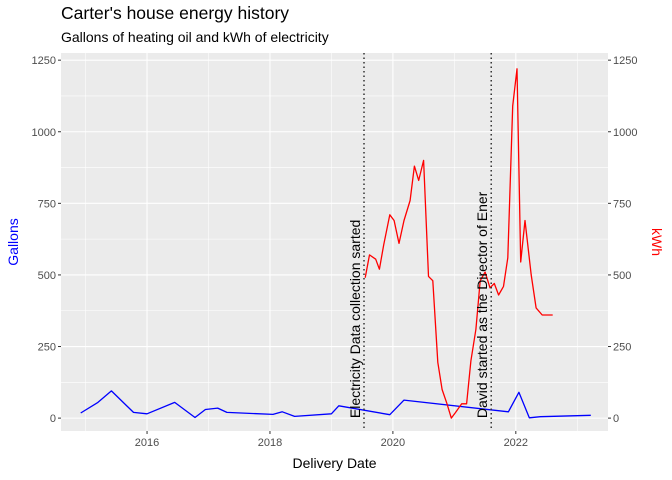  Describe the element at coordinates (175, 13) in the screenshot. I see `chart-title: Carter's house energy history` at that location.